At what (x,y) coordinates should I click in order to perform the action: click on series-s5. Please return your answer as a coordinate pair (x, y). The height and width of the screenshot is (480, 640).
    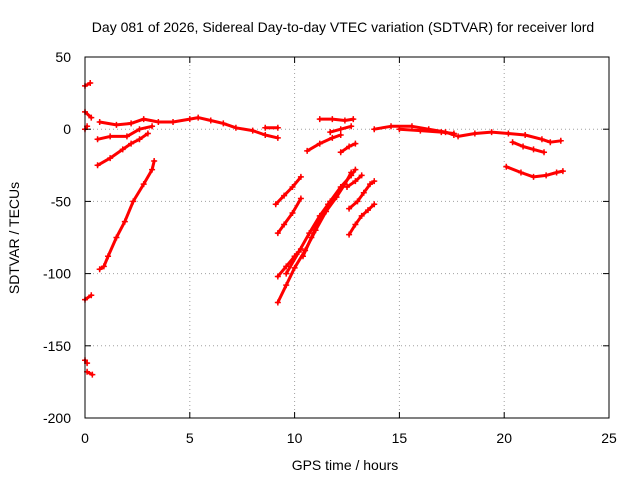
    Looking at the image, I should click on (86, 362).